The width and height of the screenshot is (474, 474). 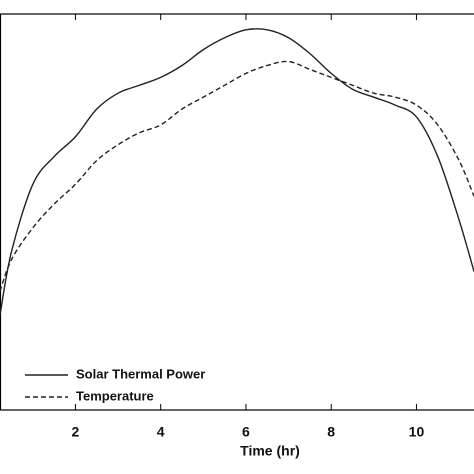 I want to click on x-tick-label: 8, so click(x=331, y=432).